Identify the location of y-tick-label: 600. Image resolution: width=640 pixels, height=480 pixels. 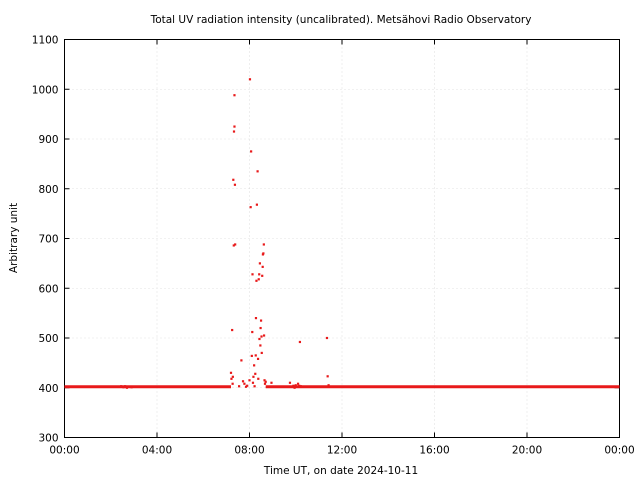
(48, 289).